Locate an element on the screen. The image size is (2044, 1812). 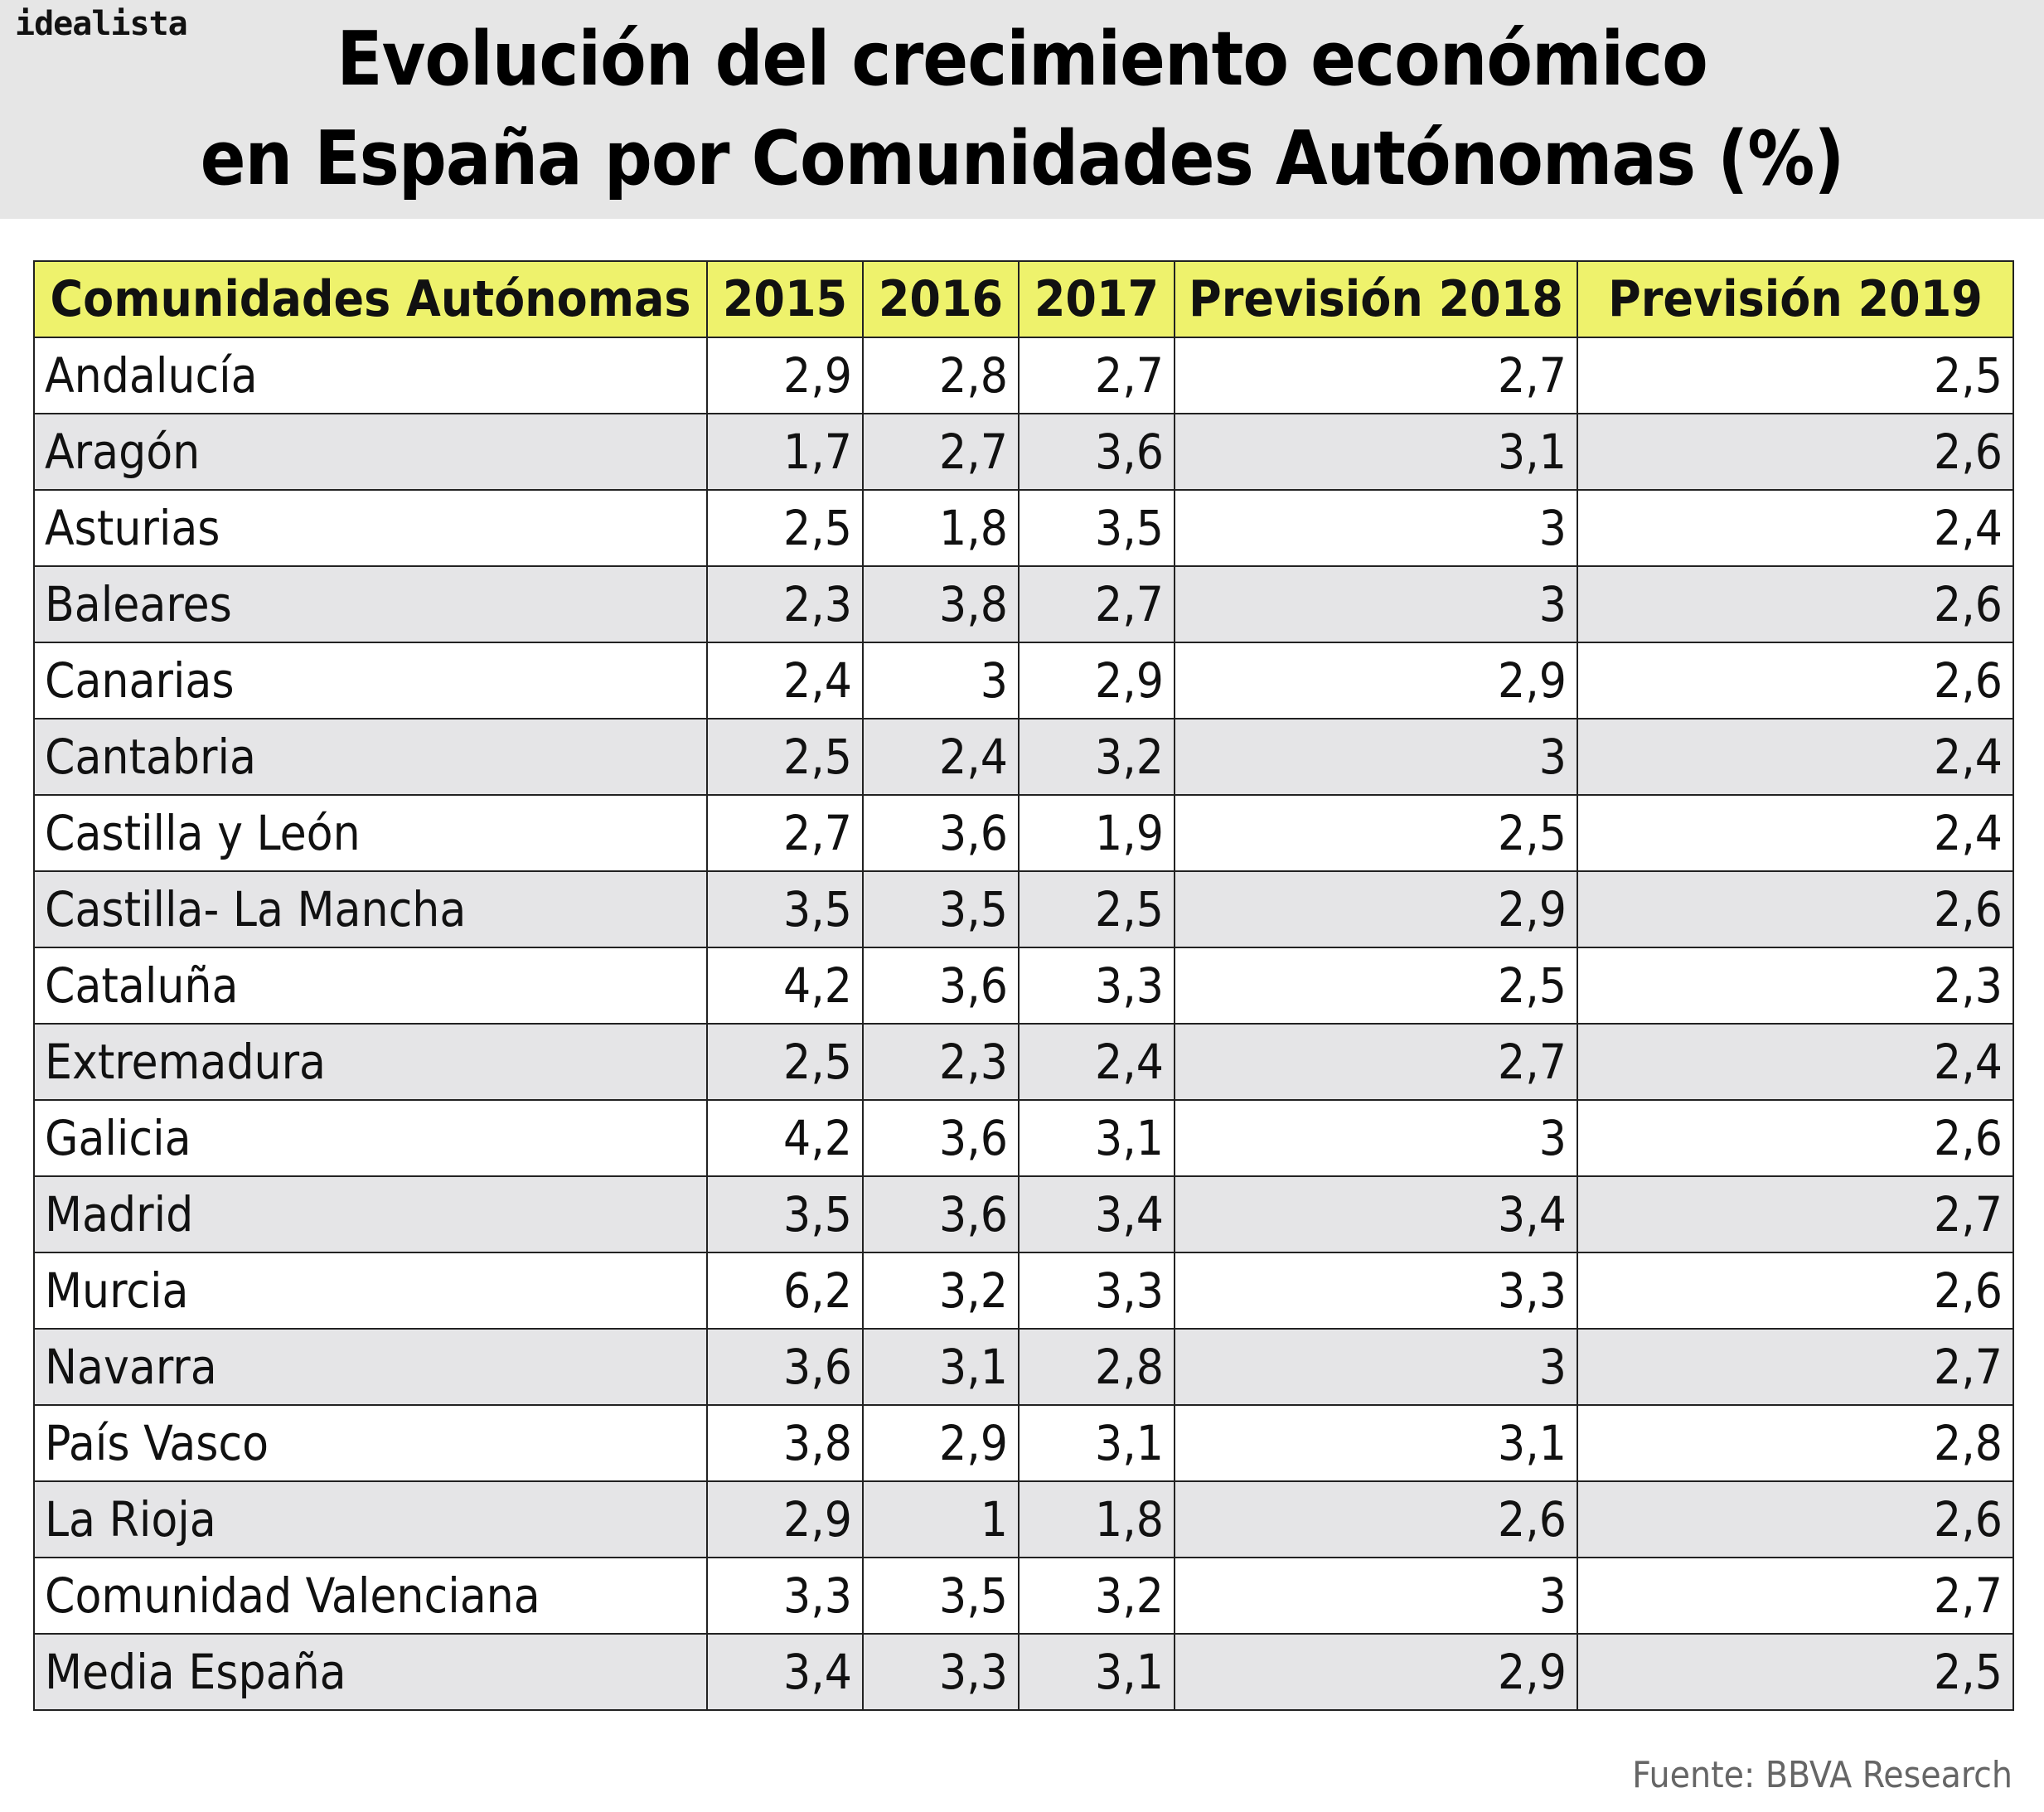
region-name-cell: Cantabria is located at coordinates (370, 757).